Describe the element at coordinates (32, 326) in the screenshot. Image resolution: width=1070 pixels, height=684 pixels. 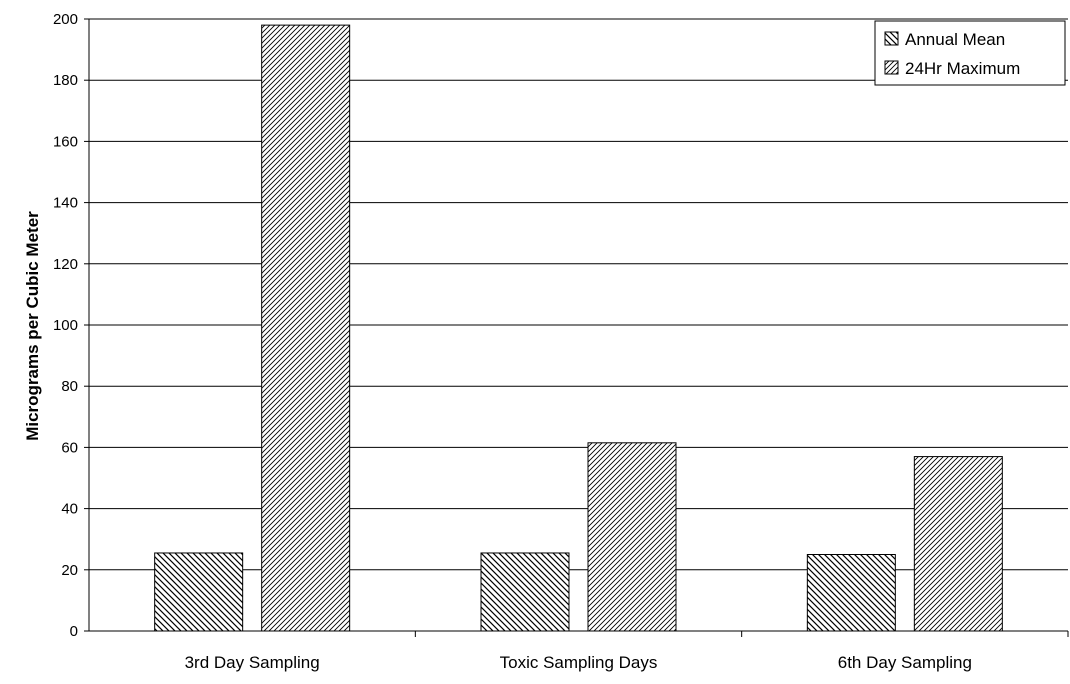
I see `y-axis-title: Micrograms per Cubic Meter` at that location.